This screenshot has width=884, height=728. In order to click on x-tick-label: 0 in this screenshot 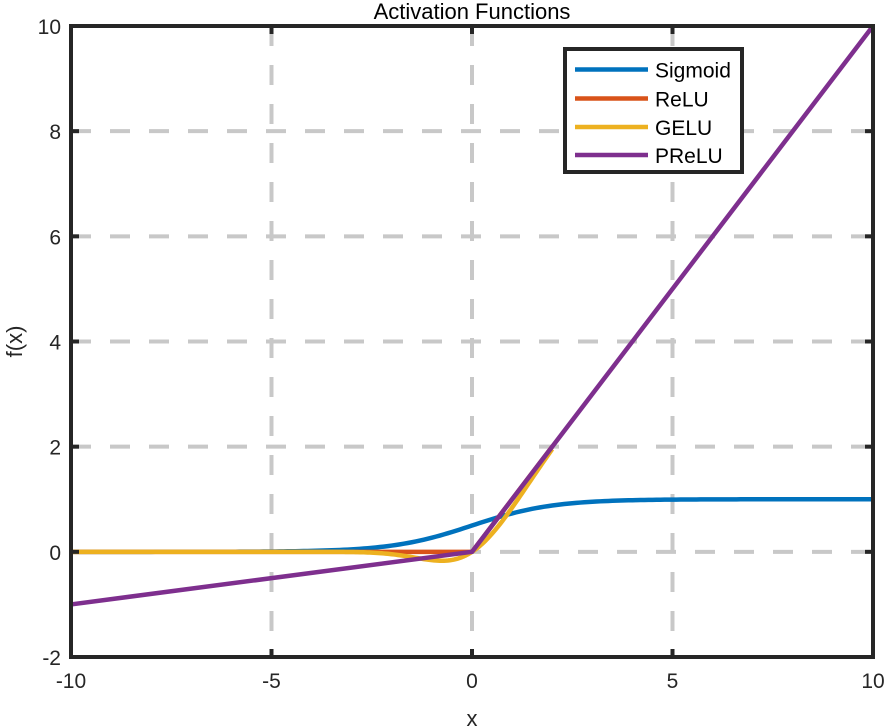, I will do `click(472, 681)`.